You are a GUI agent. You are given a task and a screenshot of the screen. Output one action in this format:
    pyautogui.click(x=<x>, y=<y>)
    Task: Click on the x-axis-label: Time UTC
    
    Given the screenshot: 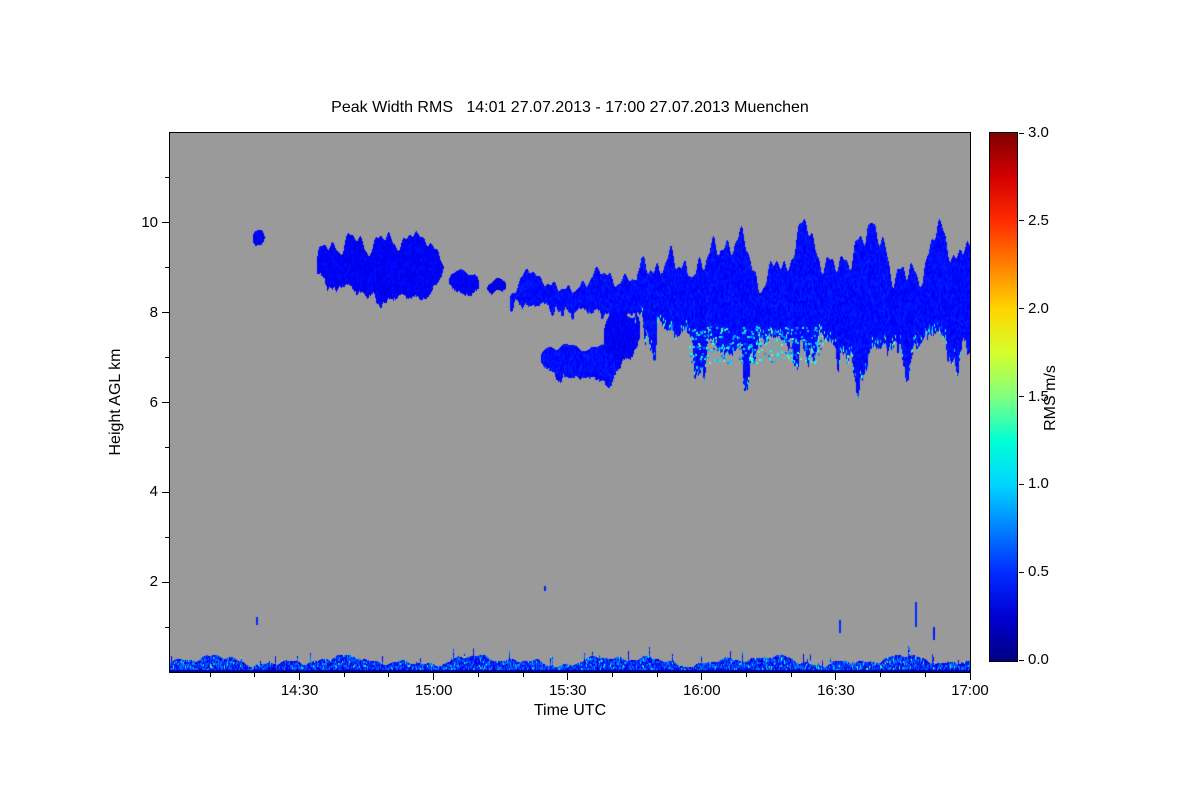 What is the action you would take?
    pyautogui.click(x=570, y=710)
    